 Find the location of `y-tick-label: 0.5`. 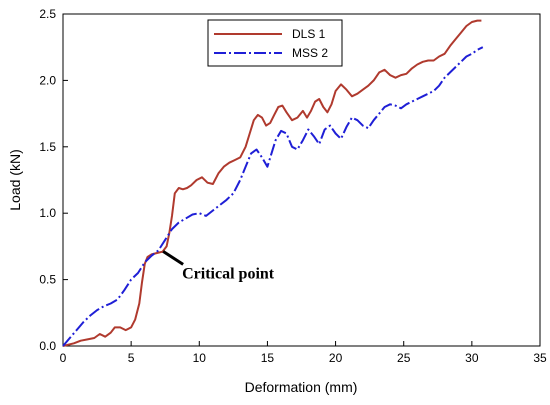

y-tick-label: 0.5 is located at coordinates (47, 280).